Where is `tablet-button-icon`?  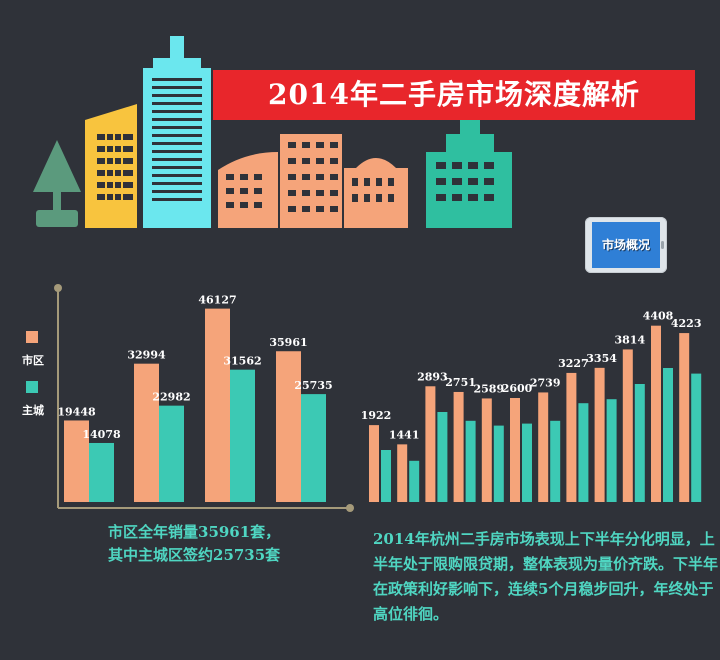 tablet-button-icon is located at coordinates (662, 245).